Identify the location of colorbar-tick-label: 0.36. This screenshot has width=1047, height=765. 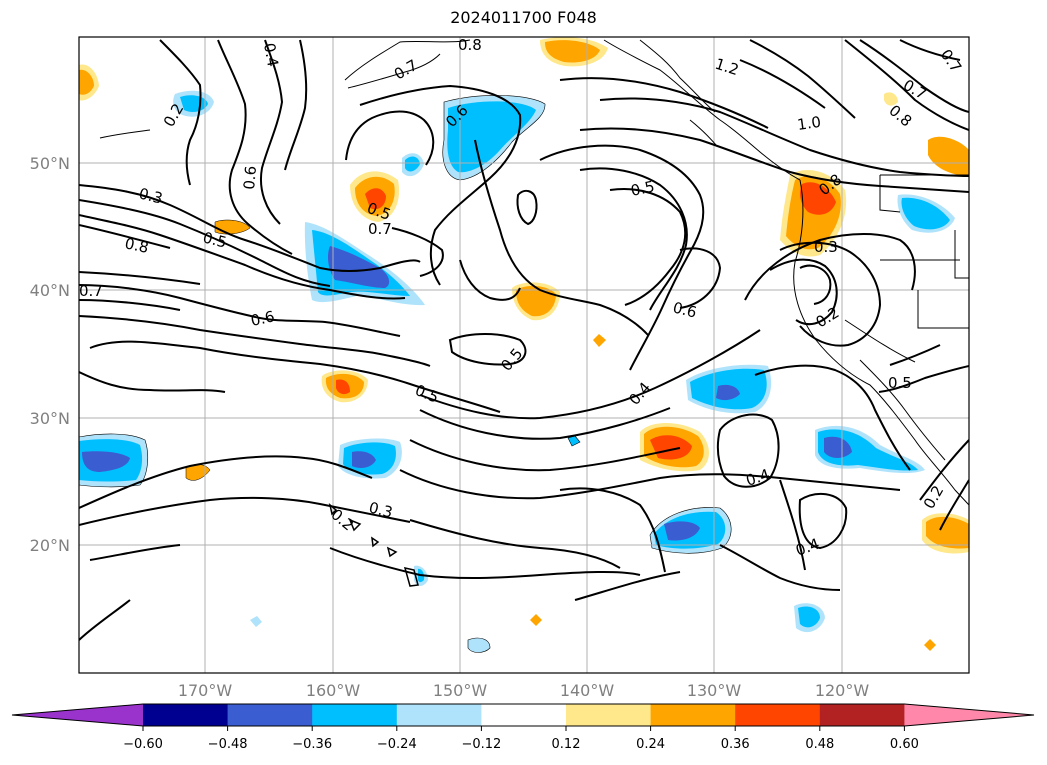
(735, 744).